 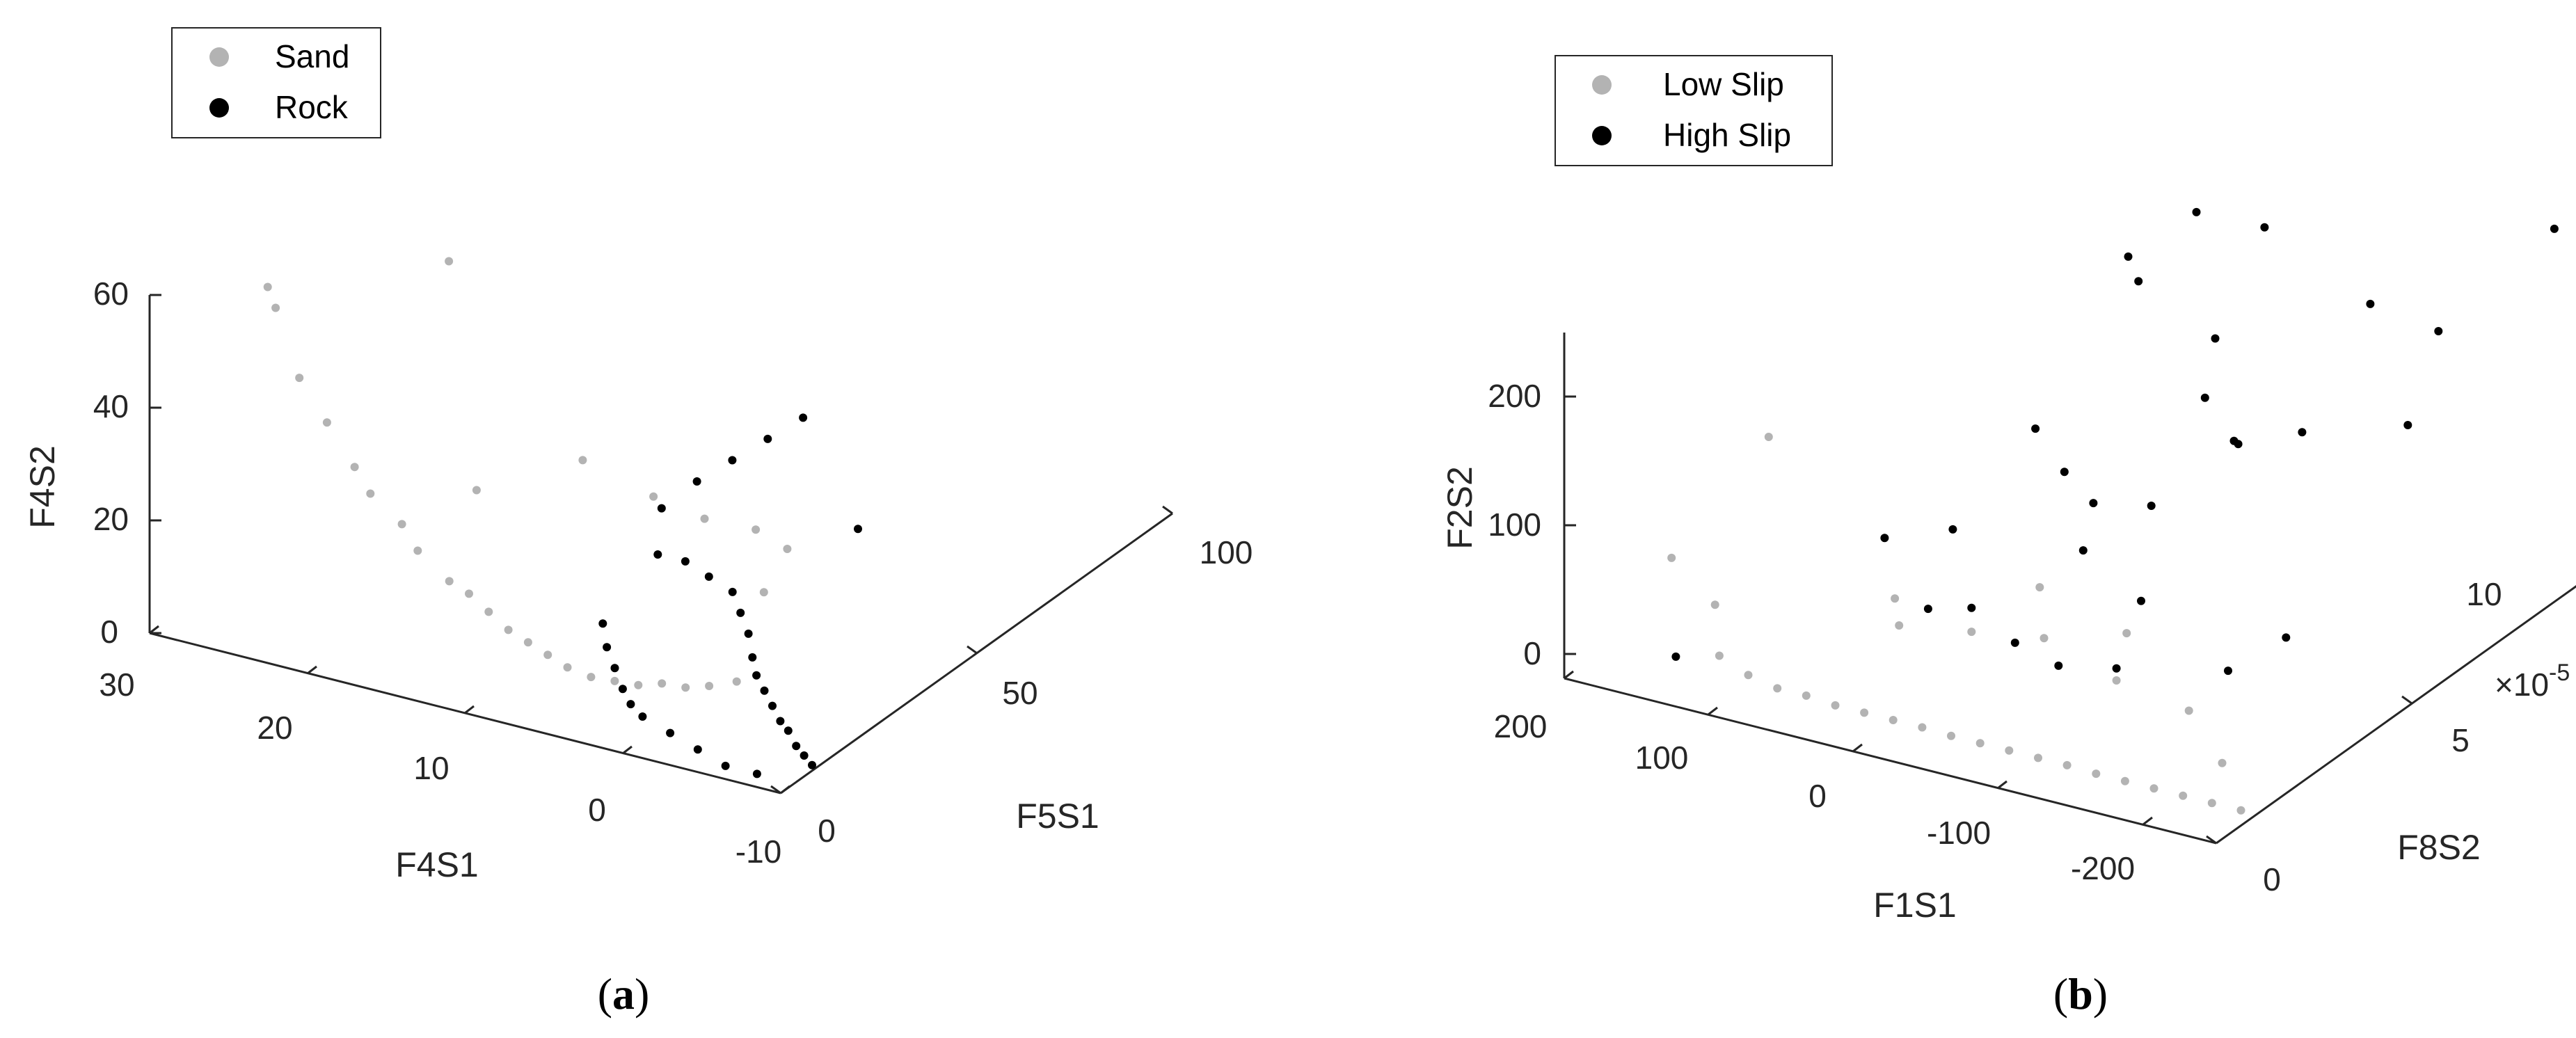 I want to click on x-tick-label-b: 0, so click(x=1817, y=796).